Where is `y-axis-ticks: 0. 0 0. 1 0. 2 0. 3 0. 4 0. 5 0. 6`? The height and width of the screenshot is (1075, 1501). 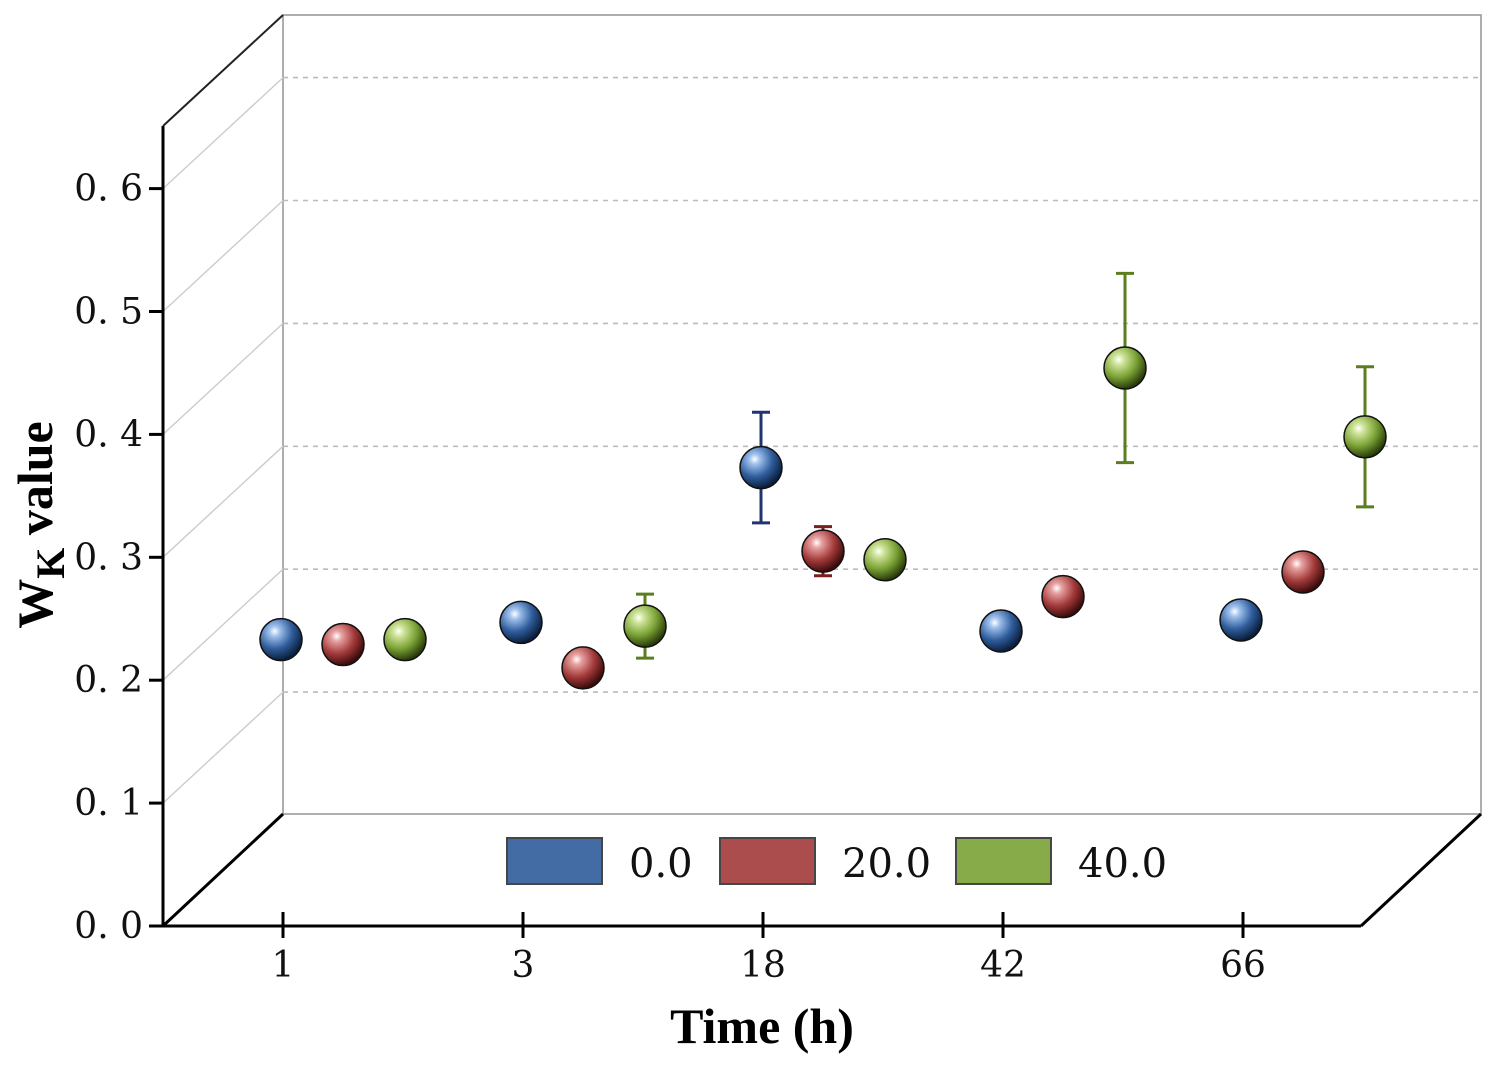 y-axis-ticks: 0. 0 0. 1 0. 2 0. 3 0. 4 0. 5 0. 6 is located at coordinates (118, 558).